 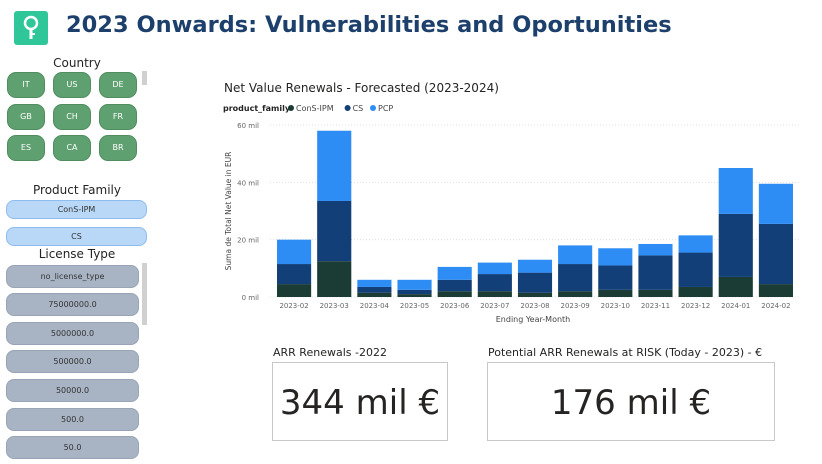 I want to click on arr-renewals-value: 344 mil €, so click(x=360, y=403).